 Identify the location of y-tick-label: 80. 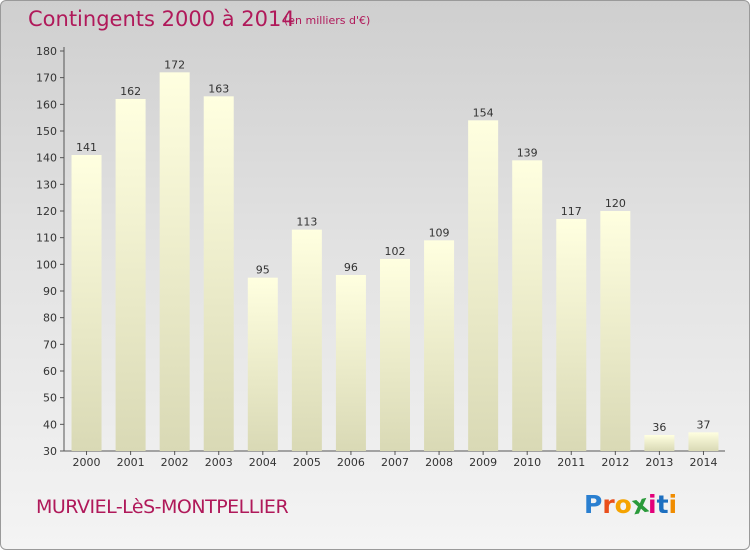
(50, 318).